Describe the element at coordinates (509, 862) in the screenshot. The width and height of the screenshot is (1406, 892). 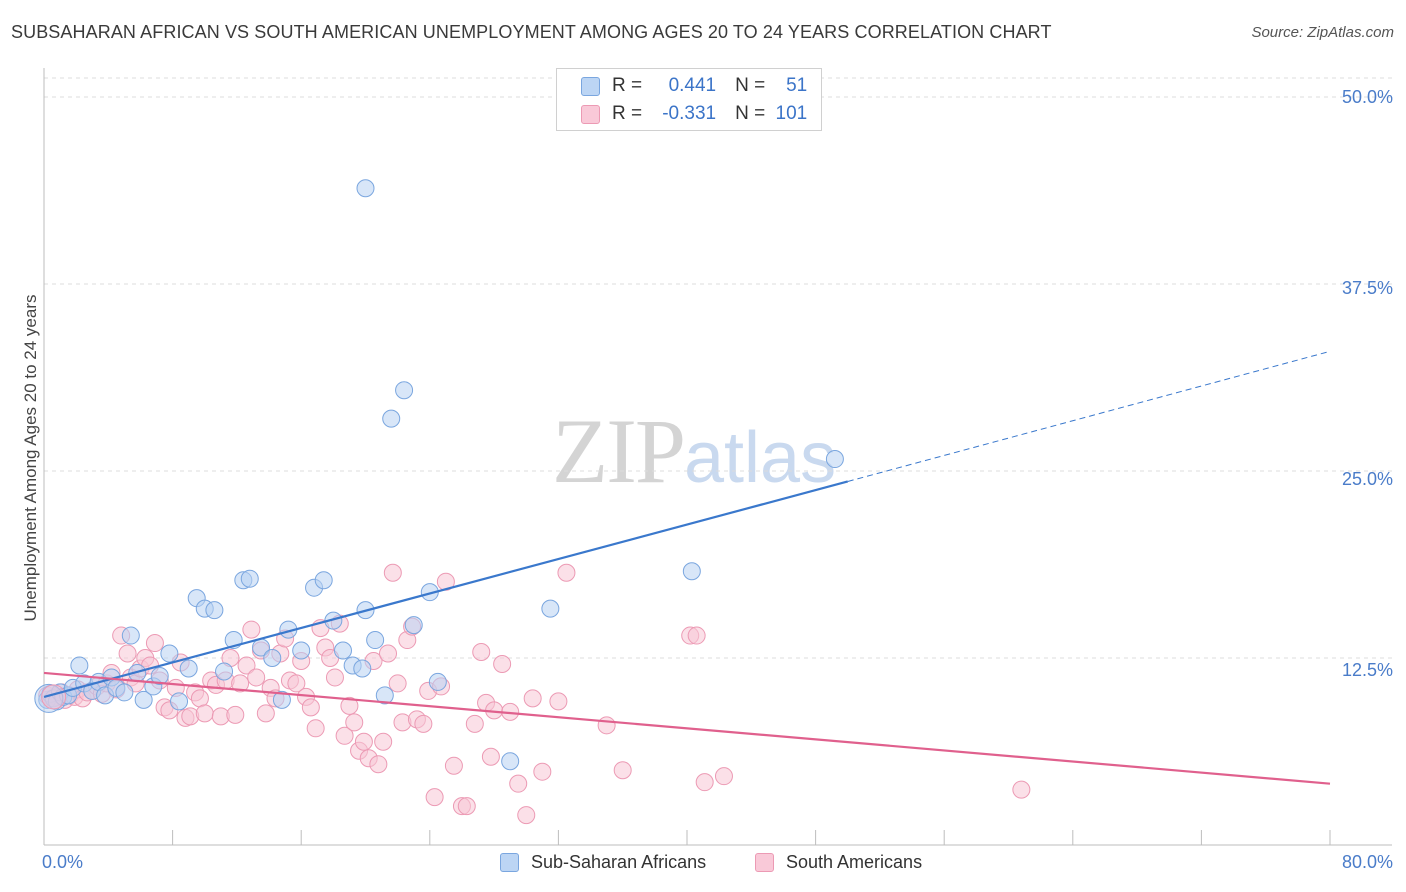
I see `bottom-legend-swatch-blue` at that location.